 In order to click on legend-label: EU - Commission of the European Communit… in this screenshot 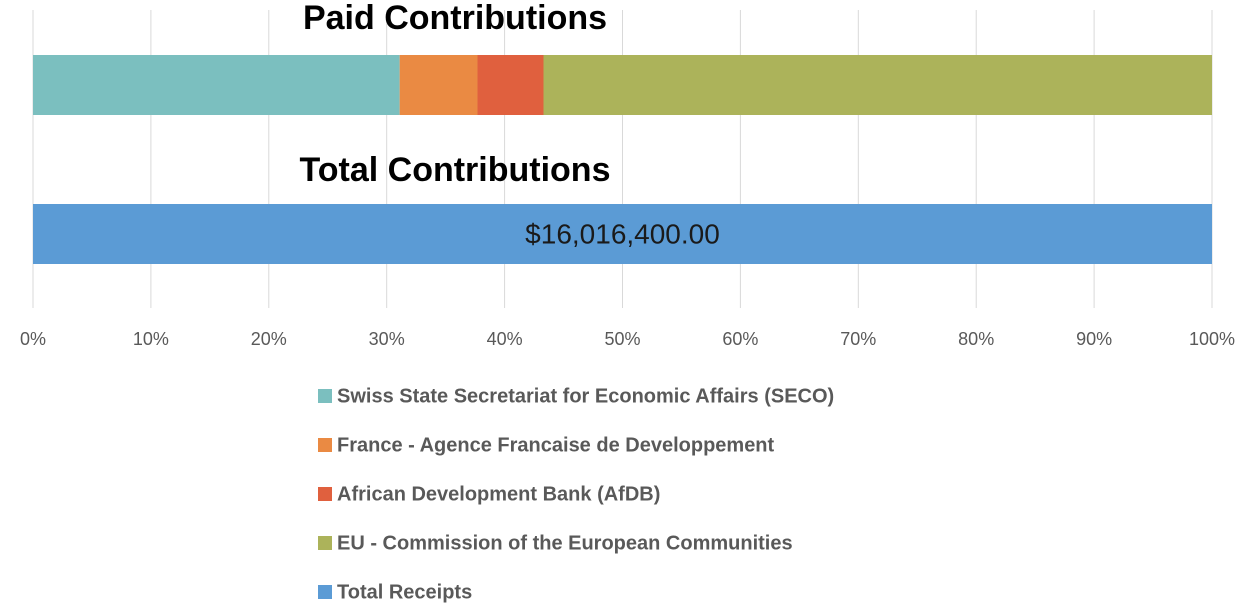, I will do `click(565, 543)`.